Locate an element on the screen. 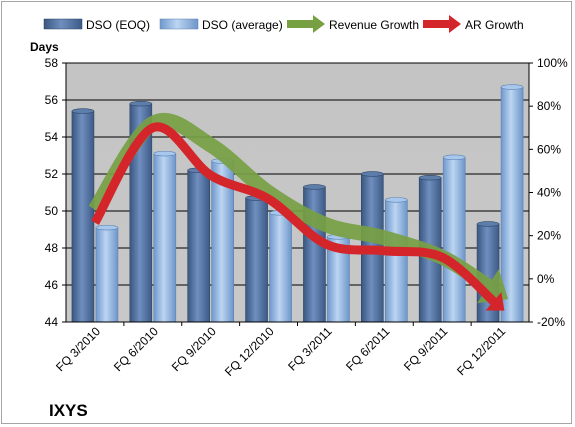  legend-swatch-ar-growth is located at coordinates (442, 24).